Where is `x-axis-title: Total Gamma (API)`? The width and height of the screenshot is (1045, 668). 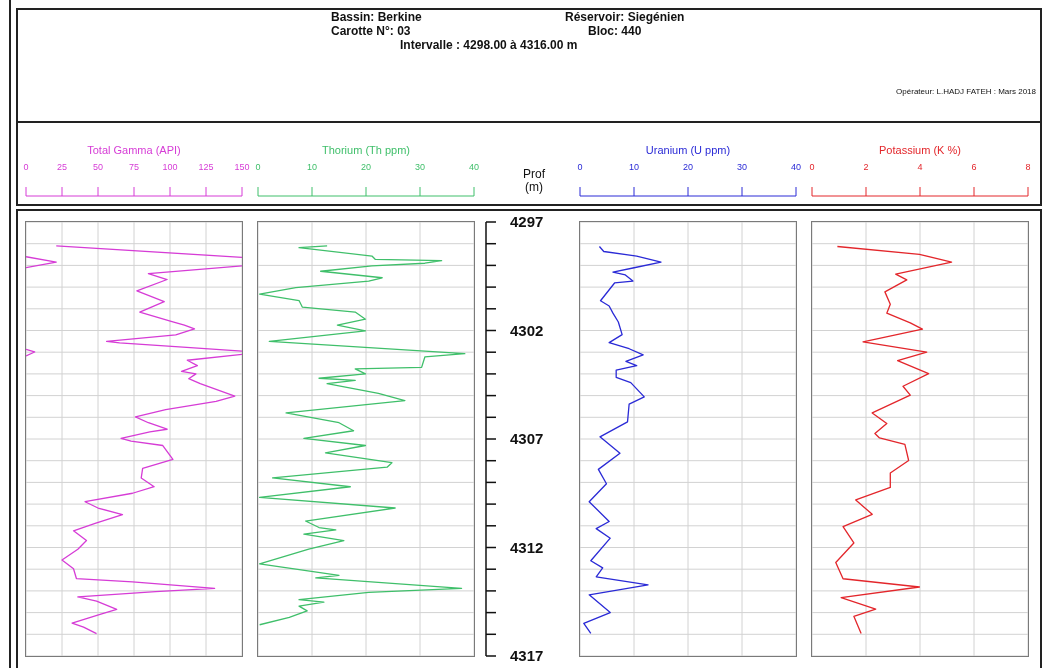
x-axis-title: Total Gamma (API) is located at coordinates (134, 150).